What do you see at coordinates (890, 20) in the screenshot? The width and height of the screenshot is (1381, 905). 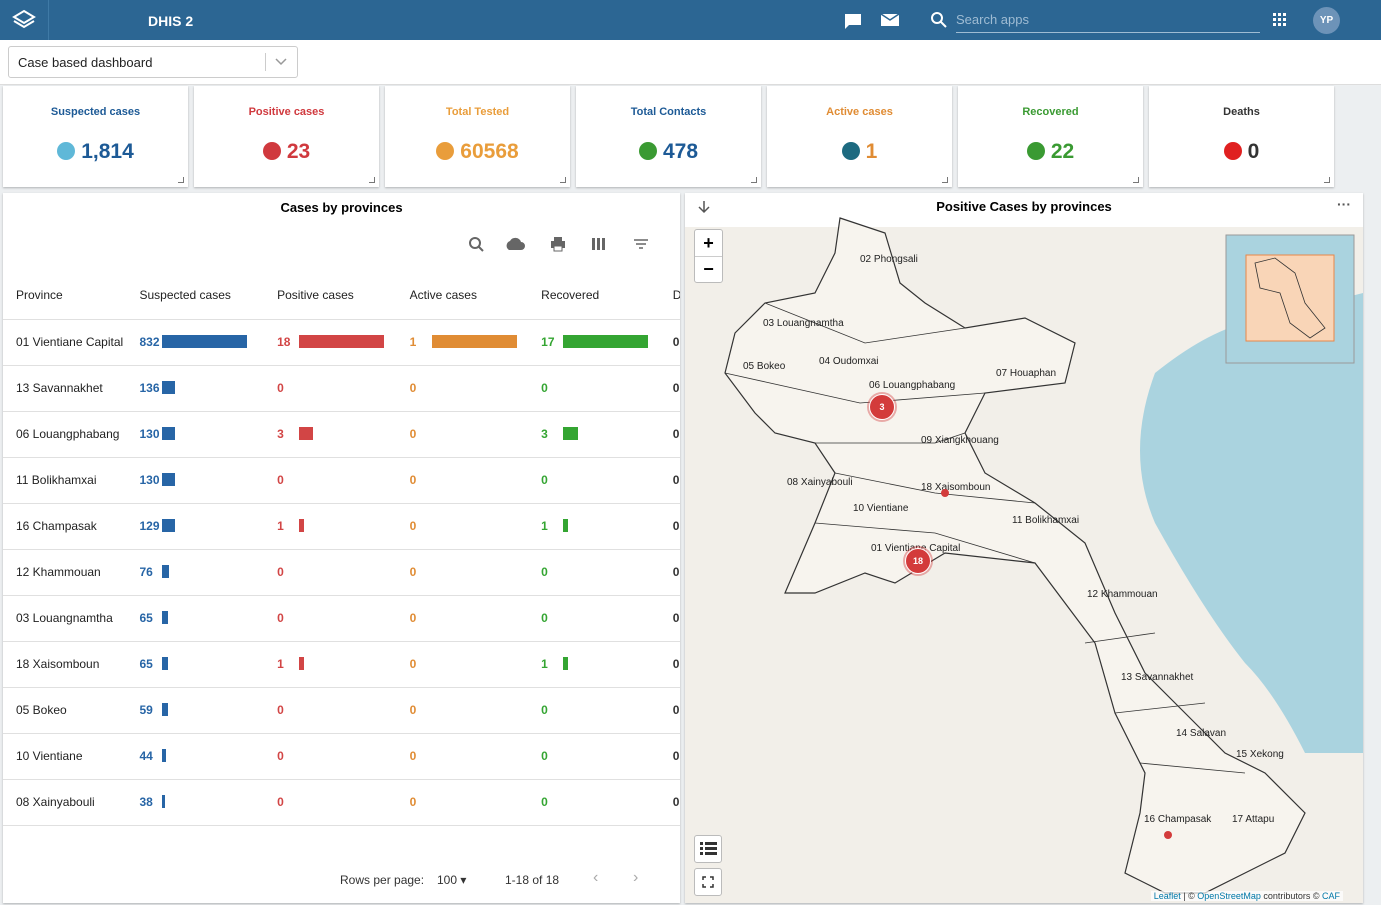 I see `mail-icon` at bounding box center [890, 20].